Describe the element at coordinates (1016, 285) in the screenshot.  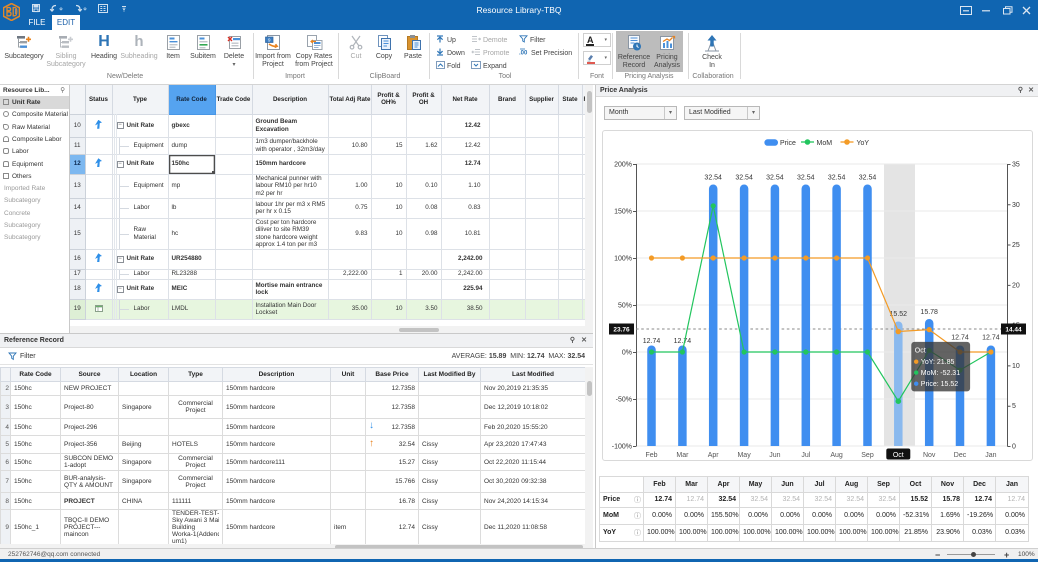
I see `svg-text: 20` at that location.